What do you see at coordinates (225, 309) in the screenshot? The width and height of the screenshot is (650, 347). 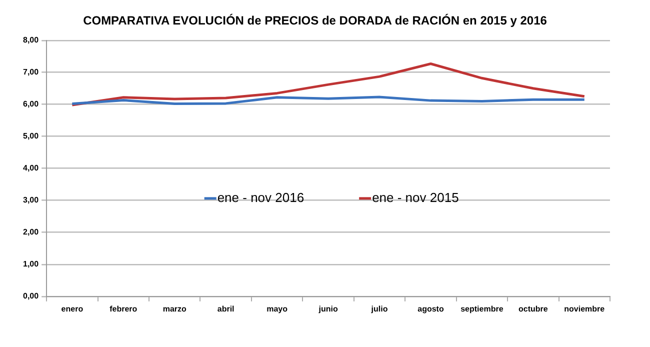 I see `x-tick-label: abril` at bounding box center [225, 309].